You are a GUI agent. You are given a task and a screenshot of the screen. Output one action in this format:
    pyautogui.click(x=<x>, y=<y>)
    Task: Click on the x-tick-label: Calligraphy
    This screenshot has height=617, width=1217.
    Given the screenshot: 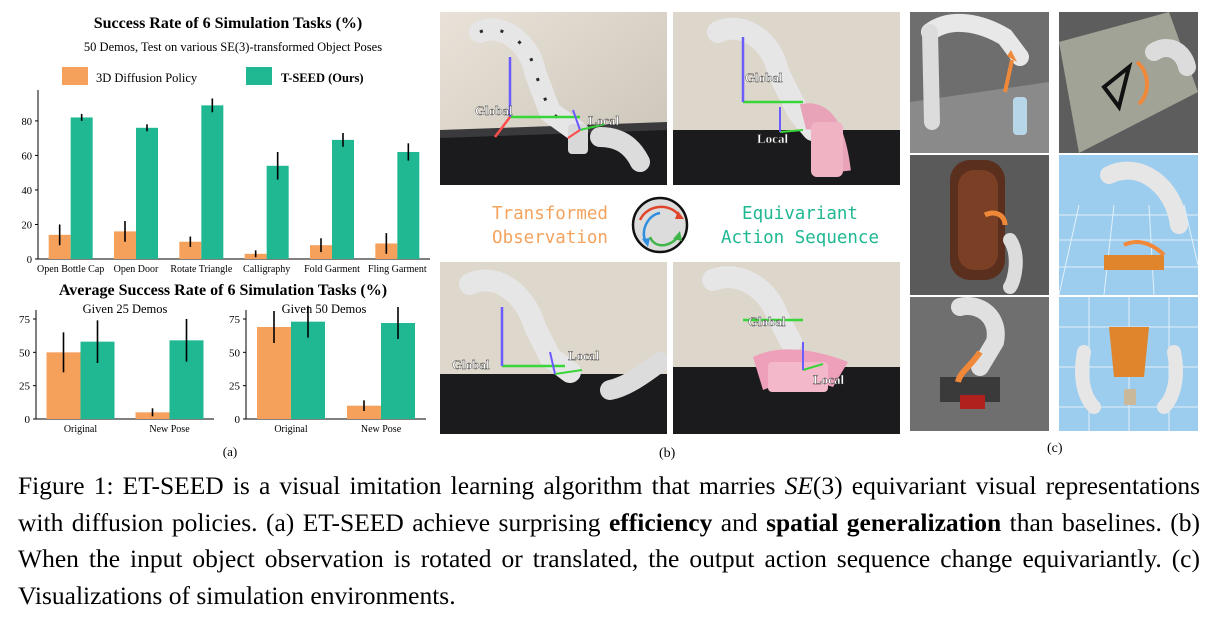 What is the action you would take?
    pyautogui.click(x=266, y=269)
    